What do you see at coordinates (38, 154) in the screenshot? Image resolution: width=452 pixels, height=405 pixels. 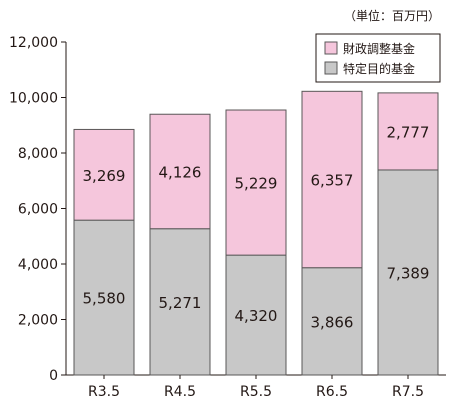 I see `y-tick-label: 8,000` at bounding box center [38, 154].